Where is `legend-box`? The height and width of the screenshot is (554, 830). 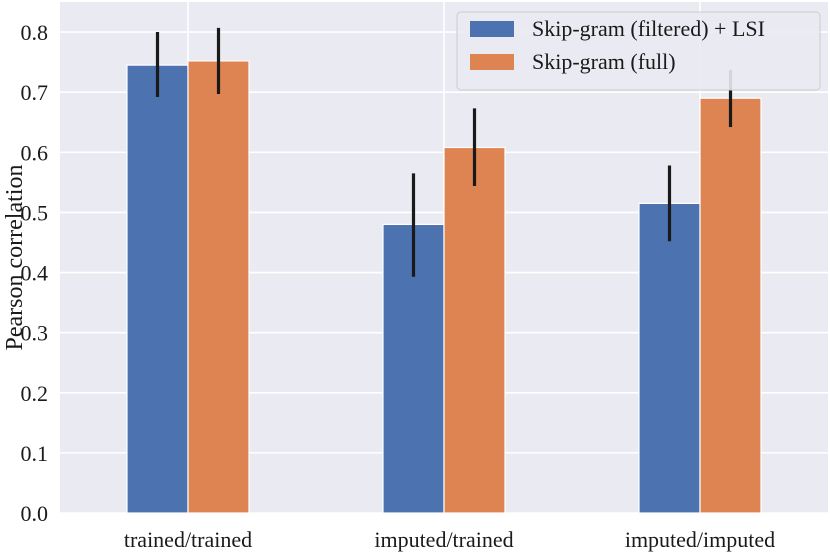 legend-box is located at coordinates (638, 51).